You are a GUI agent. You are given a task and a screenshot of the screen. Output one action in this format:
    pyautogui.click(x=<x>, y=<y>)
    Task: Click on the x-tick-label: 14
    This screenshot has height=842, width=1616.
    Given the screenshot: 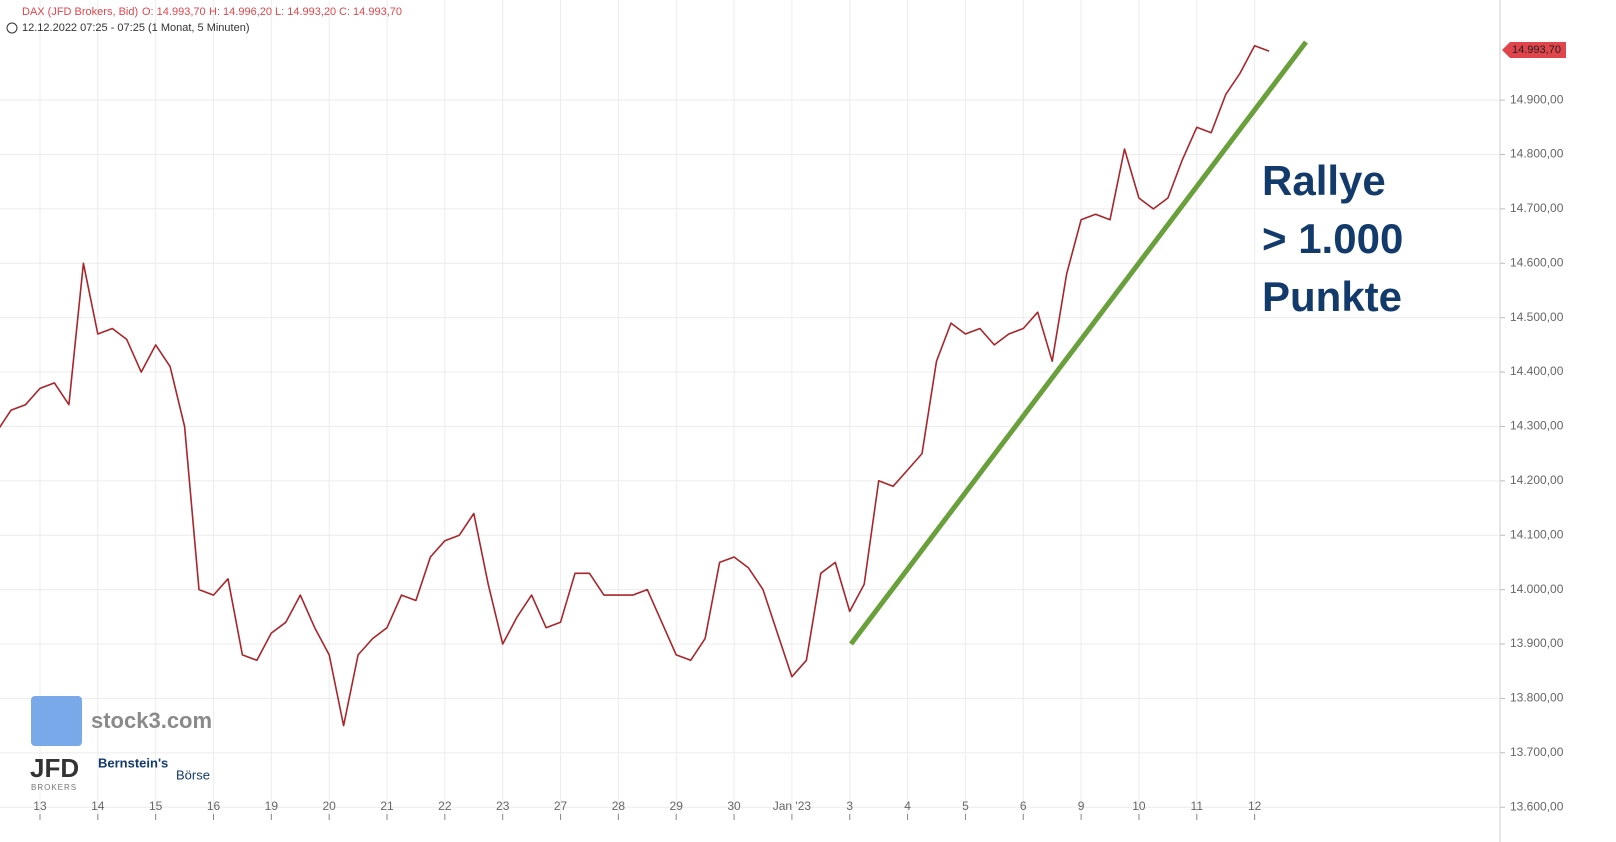 What is the action you would take?
    pyautogui.click(x=98, y=806)
    